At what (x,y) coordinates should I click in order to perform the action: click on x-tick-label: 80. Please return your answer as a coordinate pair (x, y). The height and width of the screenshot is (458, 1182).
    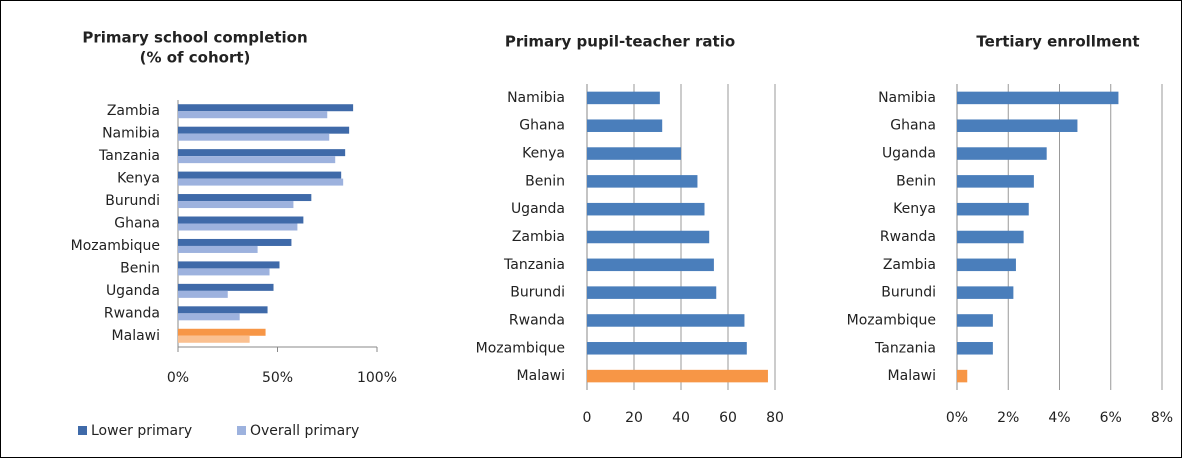
    Looking at the image, I should click on (775, 418).